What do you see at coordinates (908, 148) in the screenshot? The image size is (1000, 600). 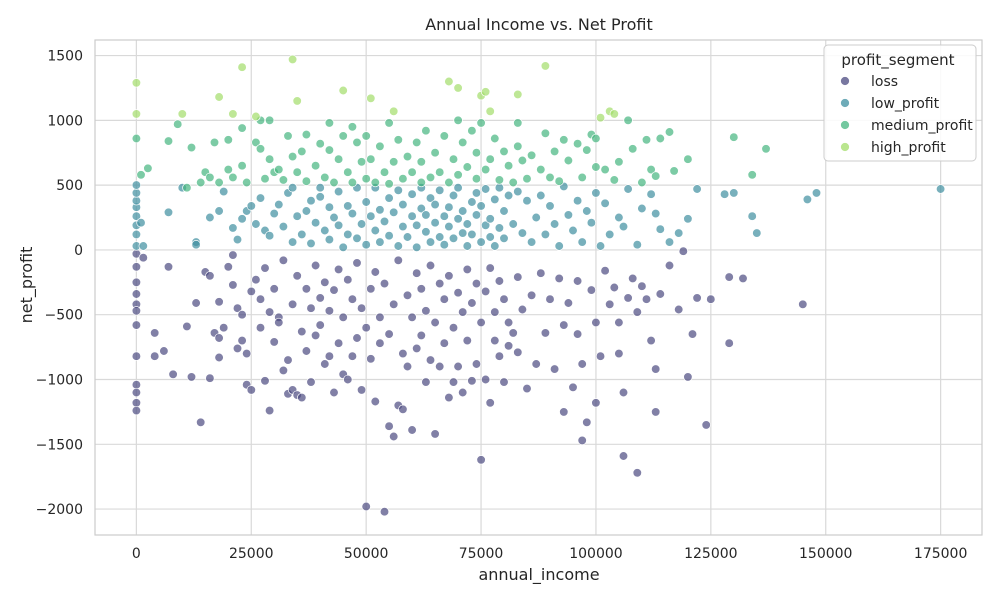 I see `legend-label: high_profit` at bounding box center [908, 148].